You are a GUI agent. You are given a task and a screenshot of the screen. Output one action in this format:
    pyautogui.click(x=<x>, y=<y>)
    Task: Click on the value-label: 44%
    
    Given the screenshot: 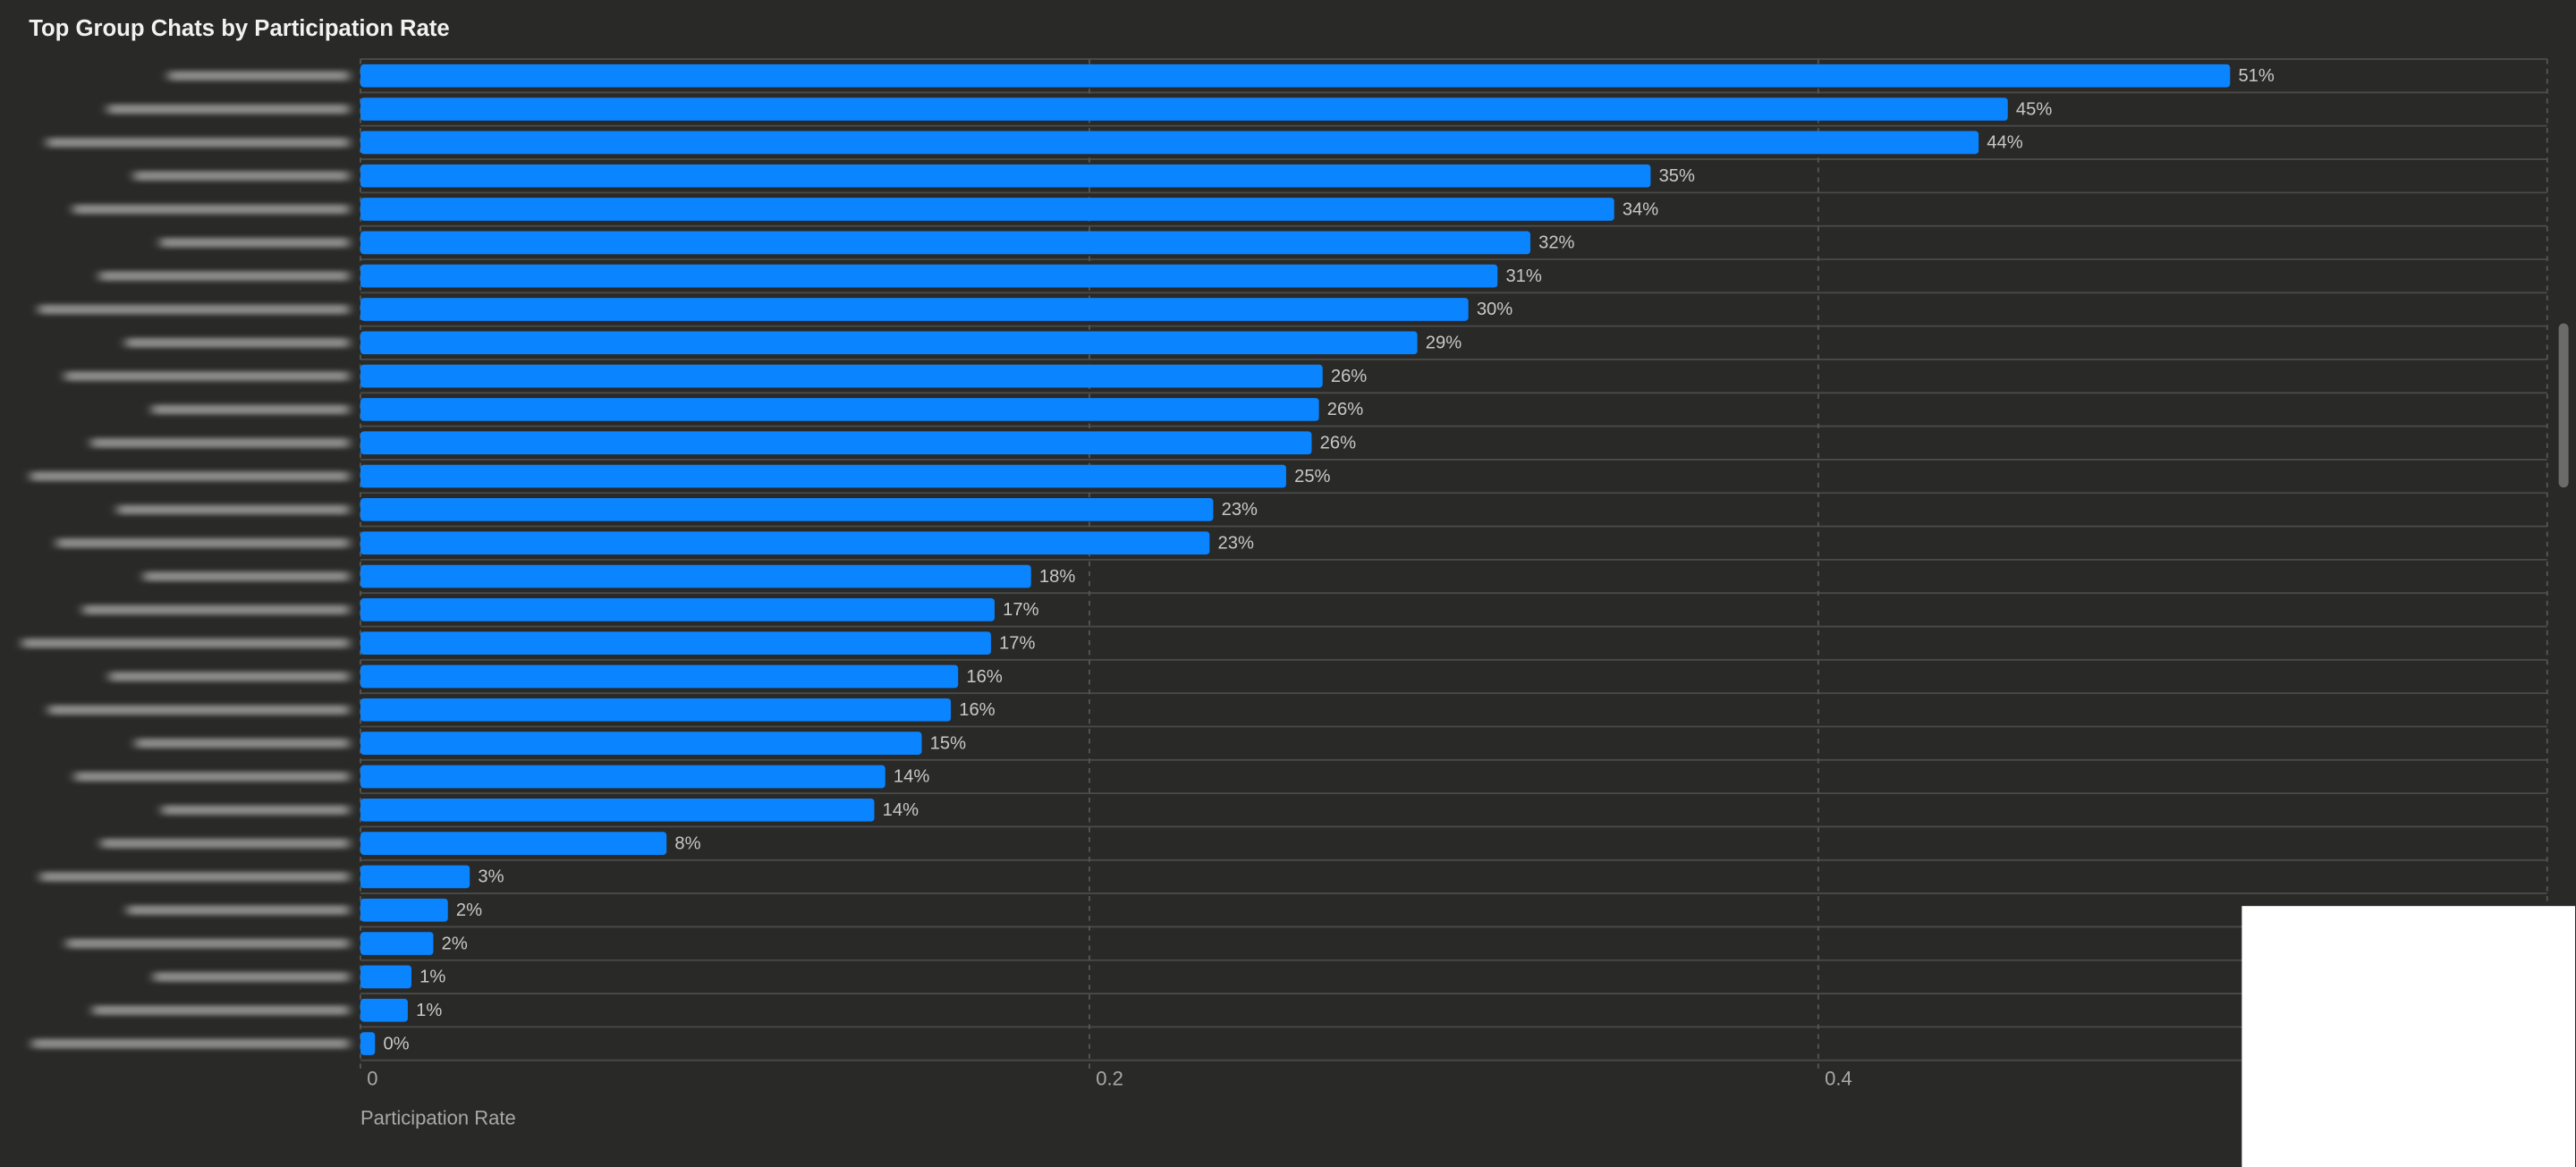 What is the action you would take?
    pyautogui.click(x=2004, y=143)
    